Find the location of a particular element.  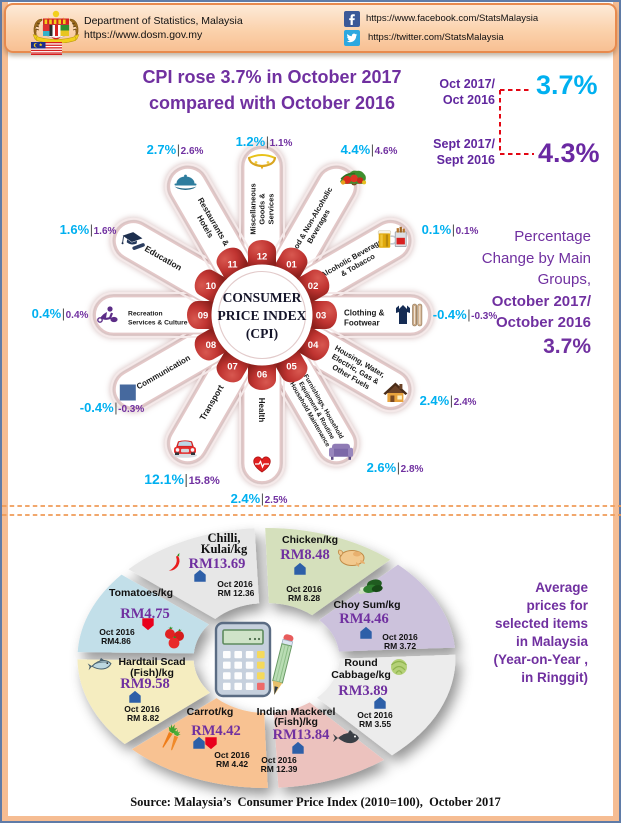

svg-text: 2.4%|2.5% is located at coordinates (259, 498).